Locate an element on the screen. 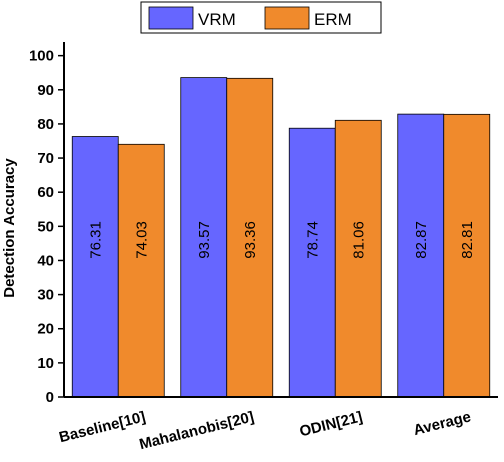 The width and height of the screenshot is (504, 462). y-tick-label: 100 is located at coordinates (41, 56).